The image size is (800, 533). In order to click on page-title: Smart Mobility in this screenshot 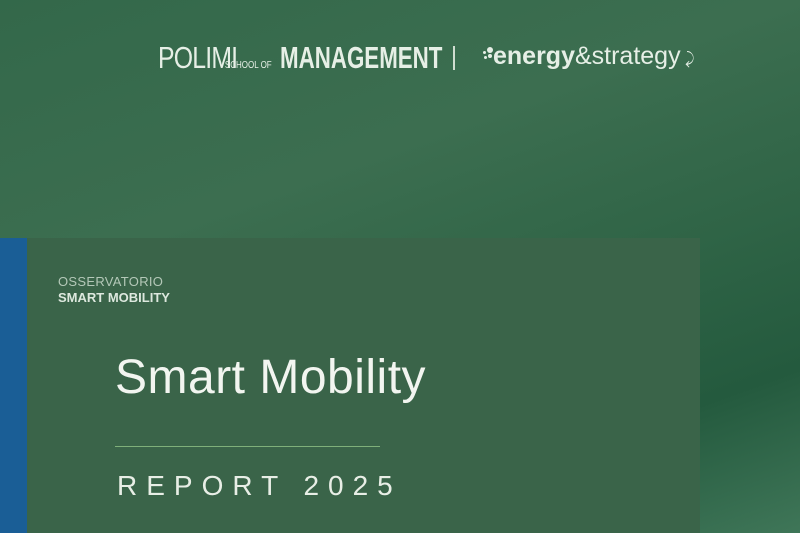, I will do `click(271, 377)`.